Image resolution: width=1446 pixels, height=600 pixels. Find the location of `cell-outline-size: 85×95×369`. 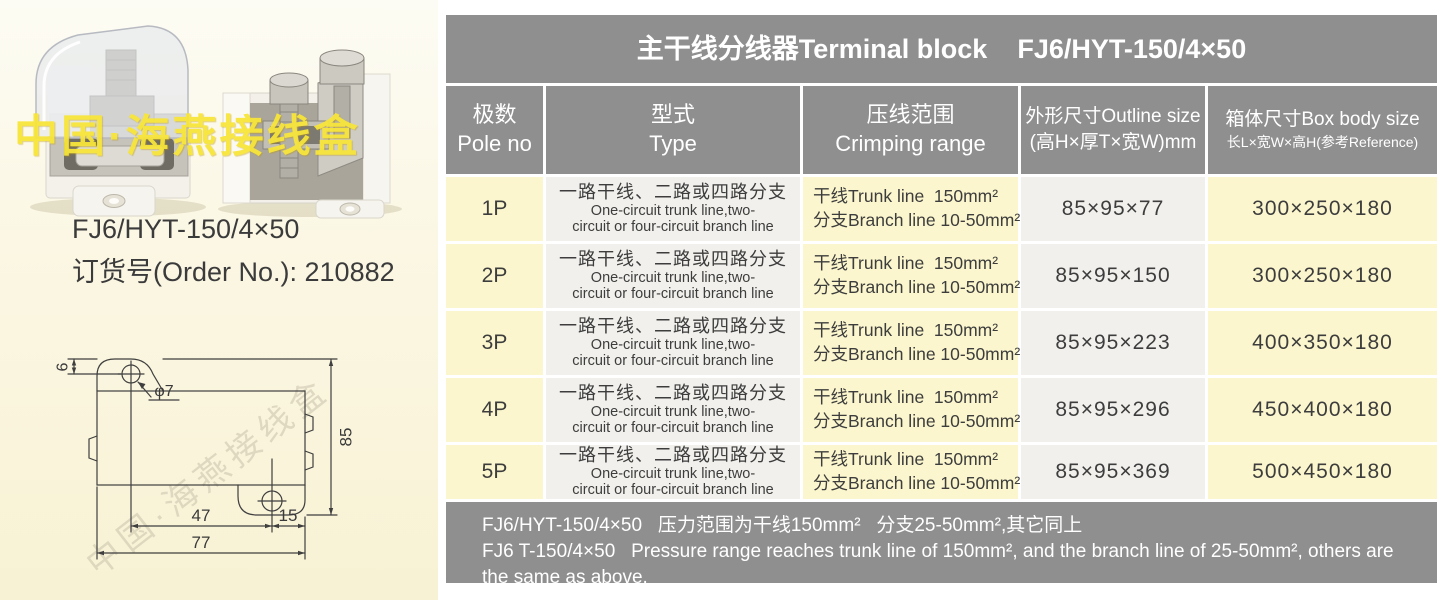

cell-outline-size: 85×95×369 is located at coordinates (1113, 472).